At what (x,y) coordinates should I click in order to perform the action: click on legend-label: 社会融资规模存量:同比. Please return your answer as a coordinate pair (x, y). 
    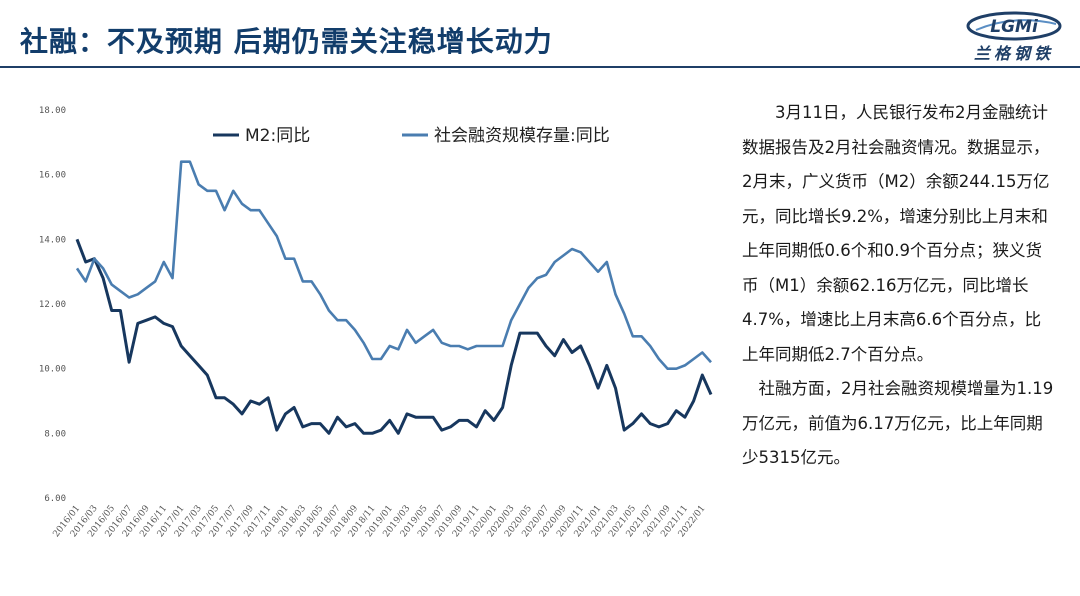
    Looking at the image, I should click on (522, 136).